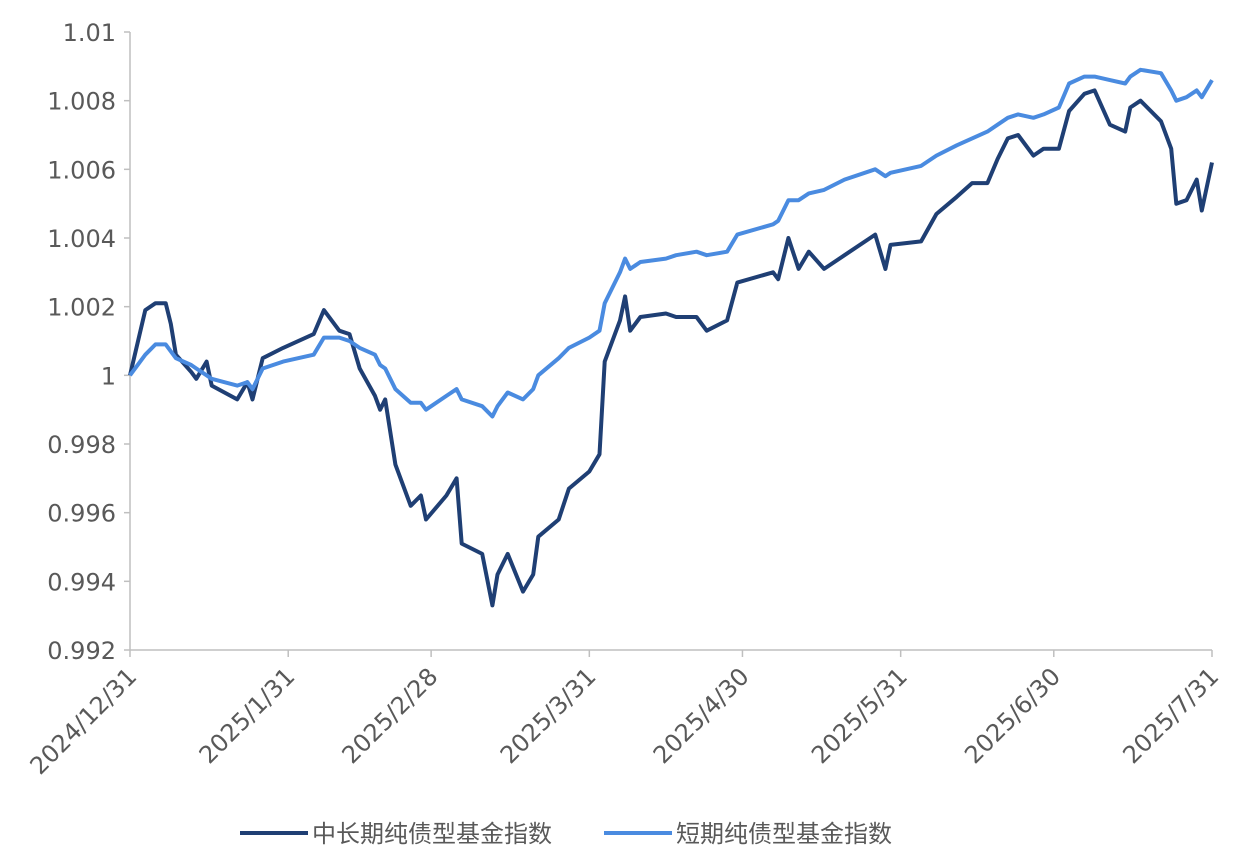  What do you see at coordinates (108, 376) in the screenshot?
I see `y-tick-label: 1` at bounding box center [108, 376].